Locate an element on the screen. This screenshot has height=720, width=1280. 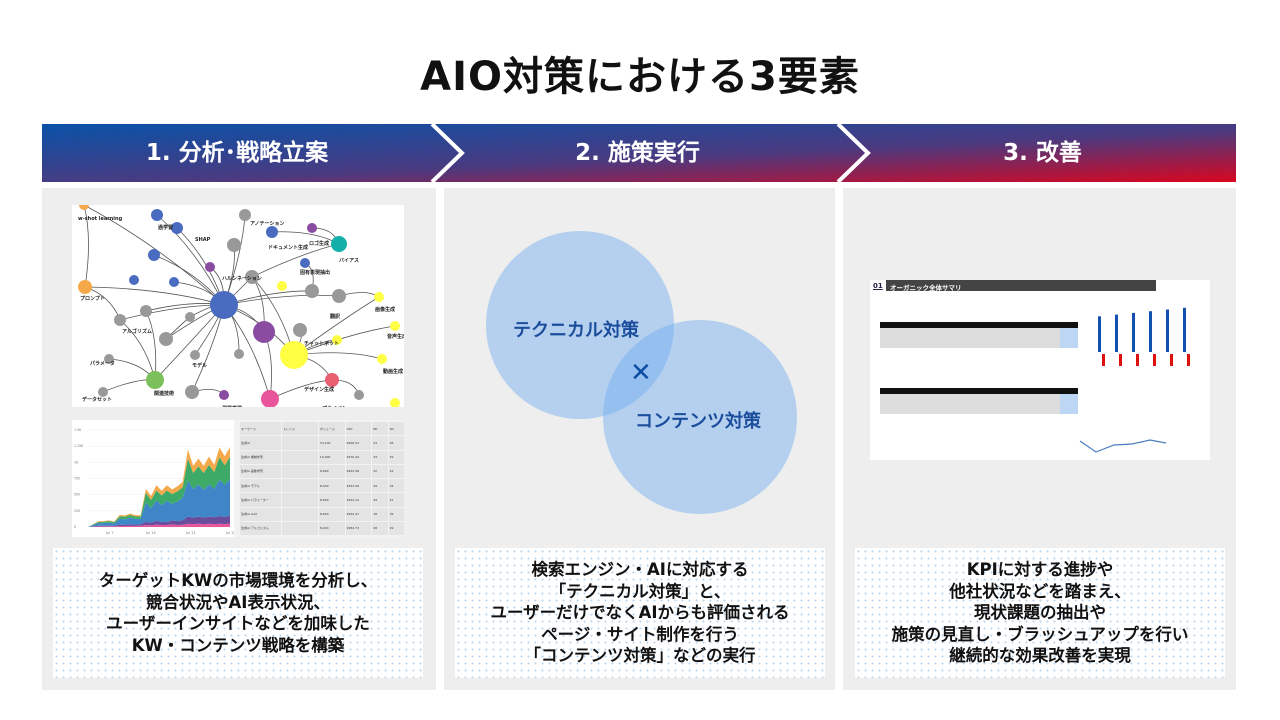
x-tick-label: Jul 21 is located at coordinates (190, 533).